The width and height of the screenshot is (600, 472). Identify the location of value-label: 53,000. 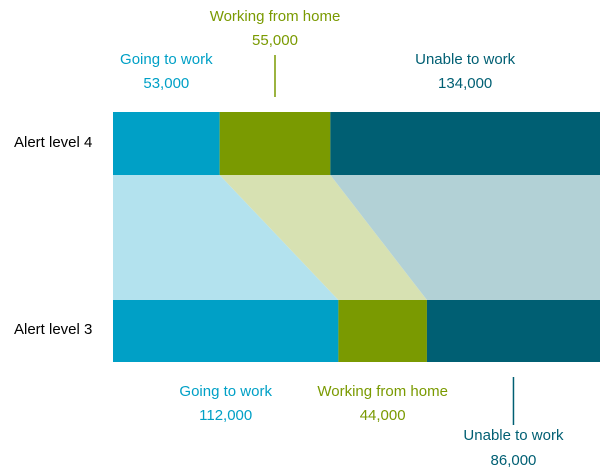
(166, 83).